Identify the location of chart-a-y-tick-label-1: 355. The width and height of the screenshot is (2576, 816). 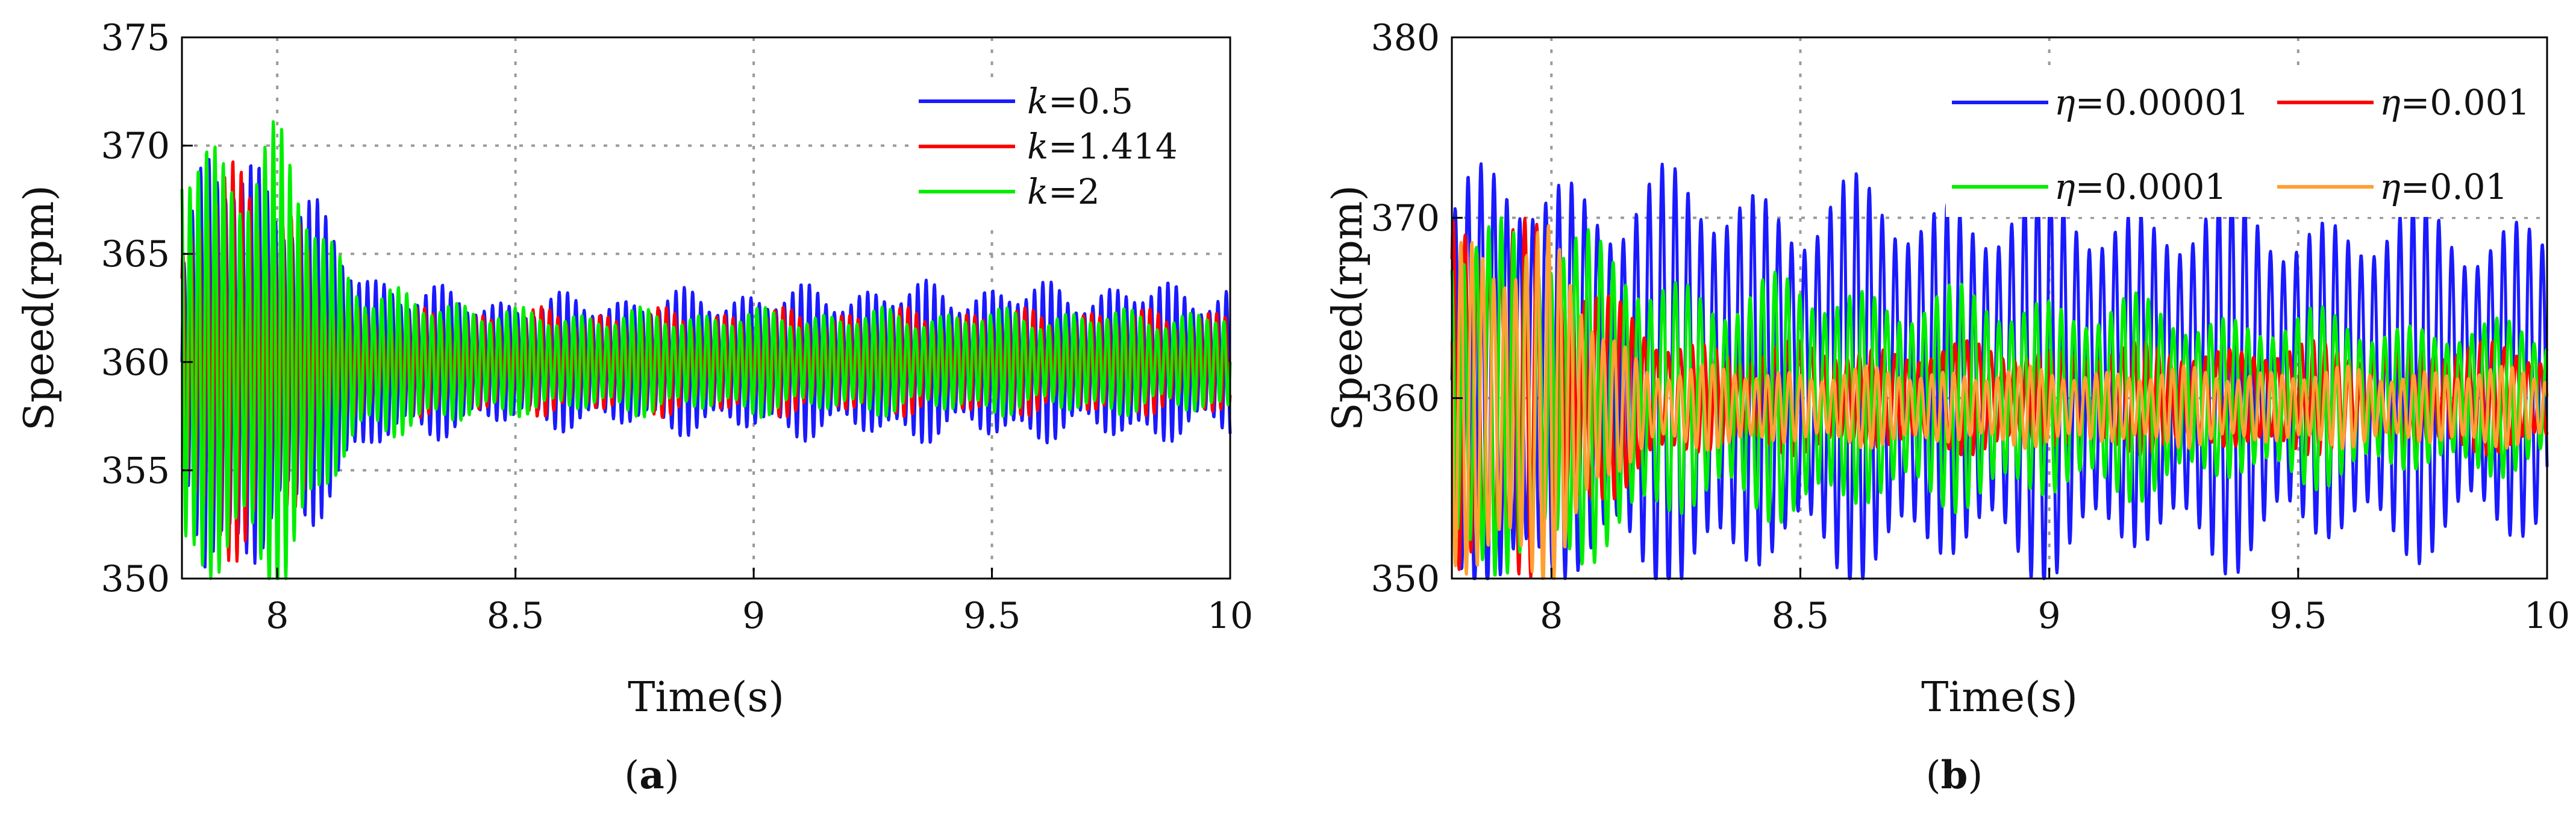
(135, 471).